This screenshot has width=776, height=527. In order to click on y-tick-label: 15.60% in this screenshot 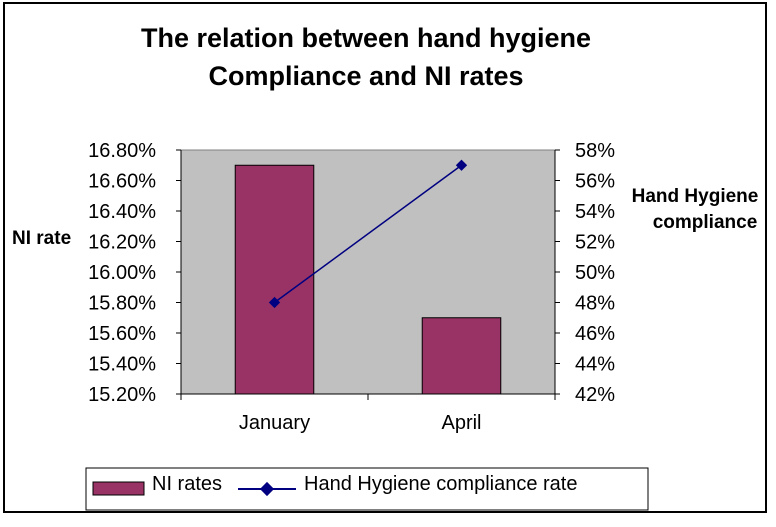, I will do `click(122, 334)`.